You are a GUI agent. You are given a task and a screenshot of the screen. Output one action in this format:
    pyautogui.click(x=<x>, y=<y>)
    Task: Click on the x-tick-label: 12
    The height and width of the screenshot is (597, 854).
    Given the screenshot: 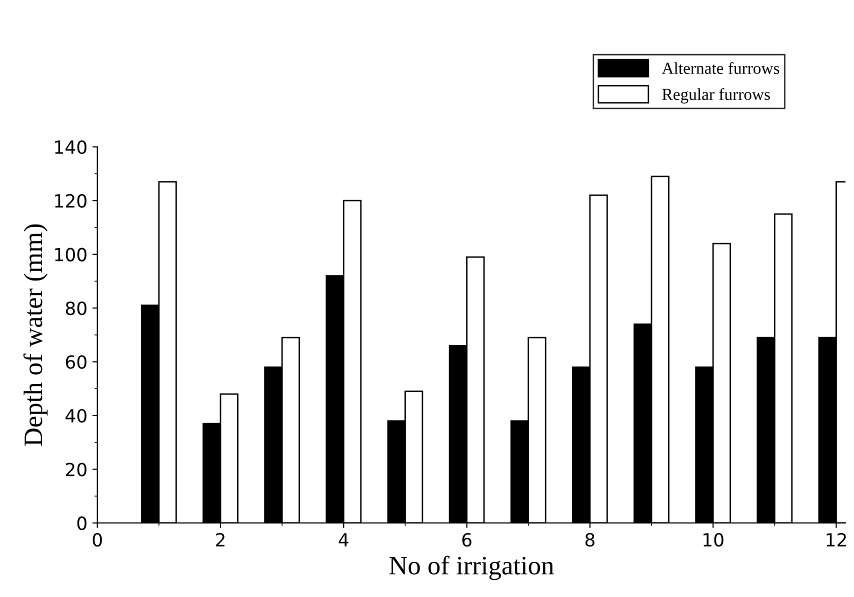 What is the action you would take?
    pyautogui.click(x=836, y=539)
    